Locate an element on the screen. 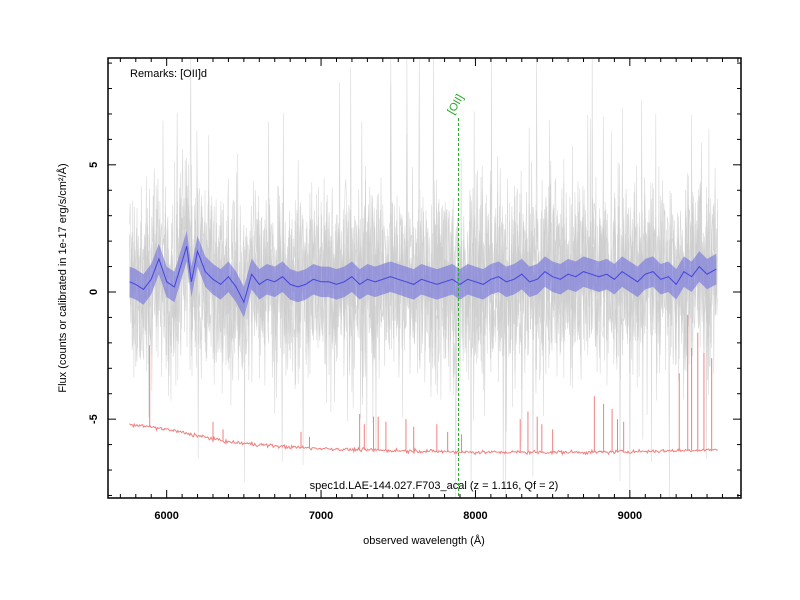  x-tick-label: 7000 is located at coordinates (321, 516).